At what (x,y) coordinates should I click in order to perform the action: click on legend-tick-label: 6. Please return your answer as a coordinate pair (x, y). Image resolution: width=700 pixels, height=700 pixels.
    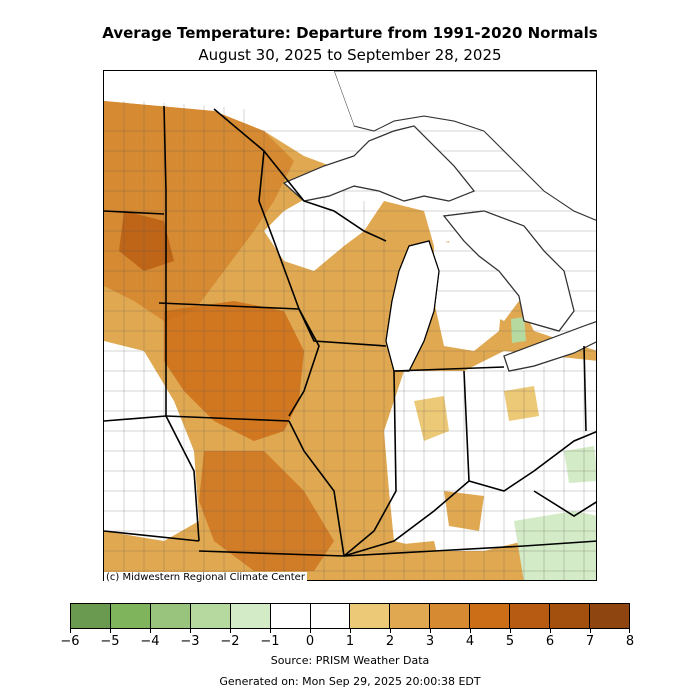
    Looking at the image, I should click on (550, 641).